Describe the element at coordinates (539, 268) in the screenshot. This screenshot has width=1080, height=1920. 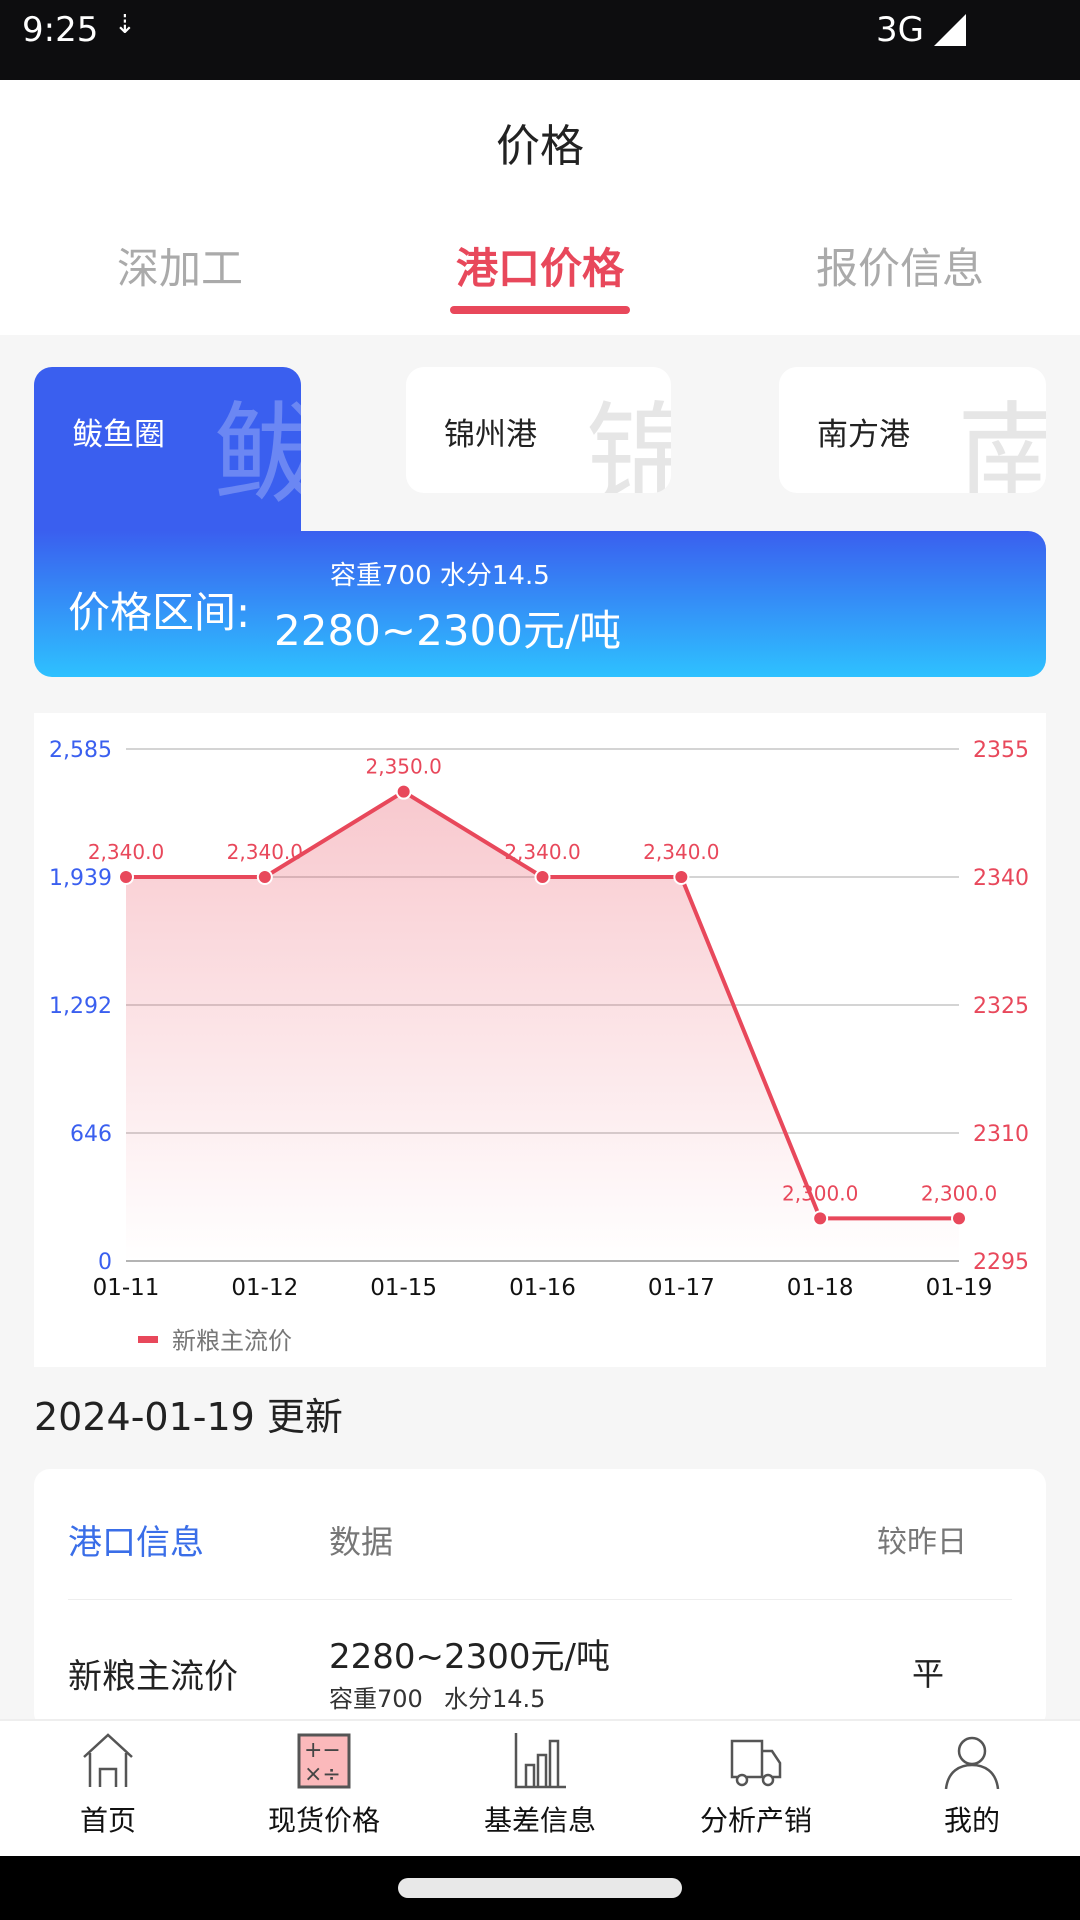
I see `tab-port-price: 港口价格` at that location.